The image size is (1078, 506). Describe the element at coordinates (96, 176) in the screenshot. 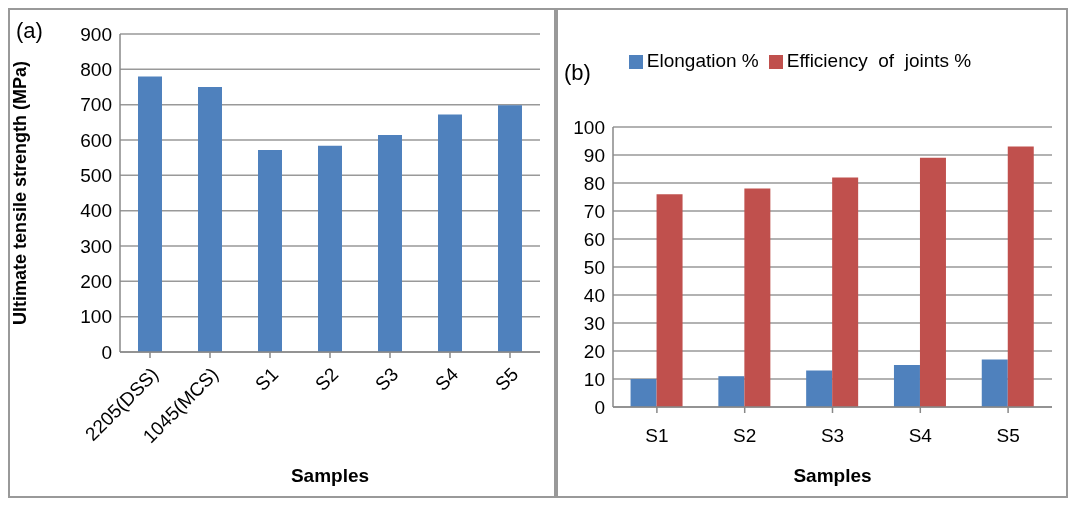

I see `y-tick-label: 500` at that location.